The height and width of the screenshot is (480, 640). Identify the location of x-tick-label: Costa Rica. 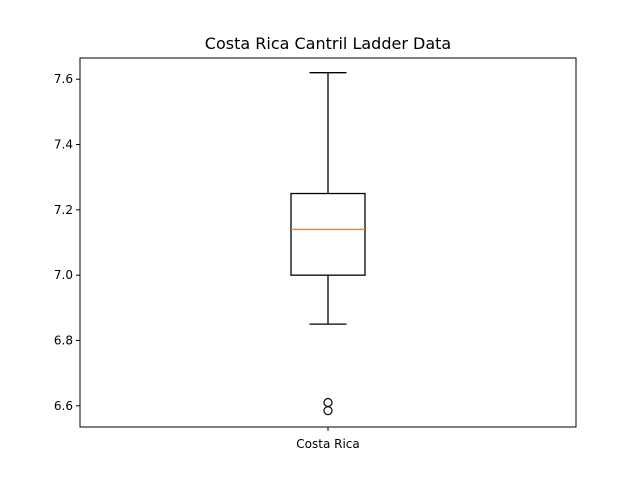
(327, 444).